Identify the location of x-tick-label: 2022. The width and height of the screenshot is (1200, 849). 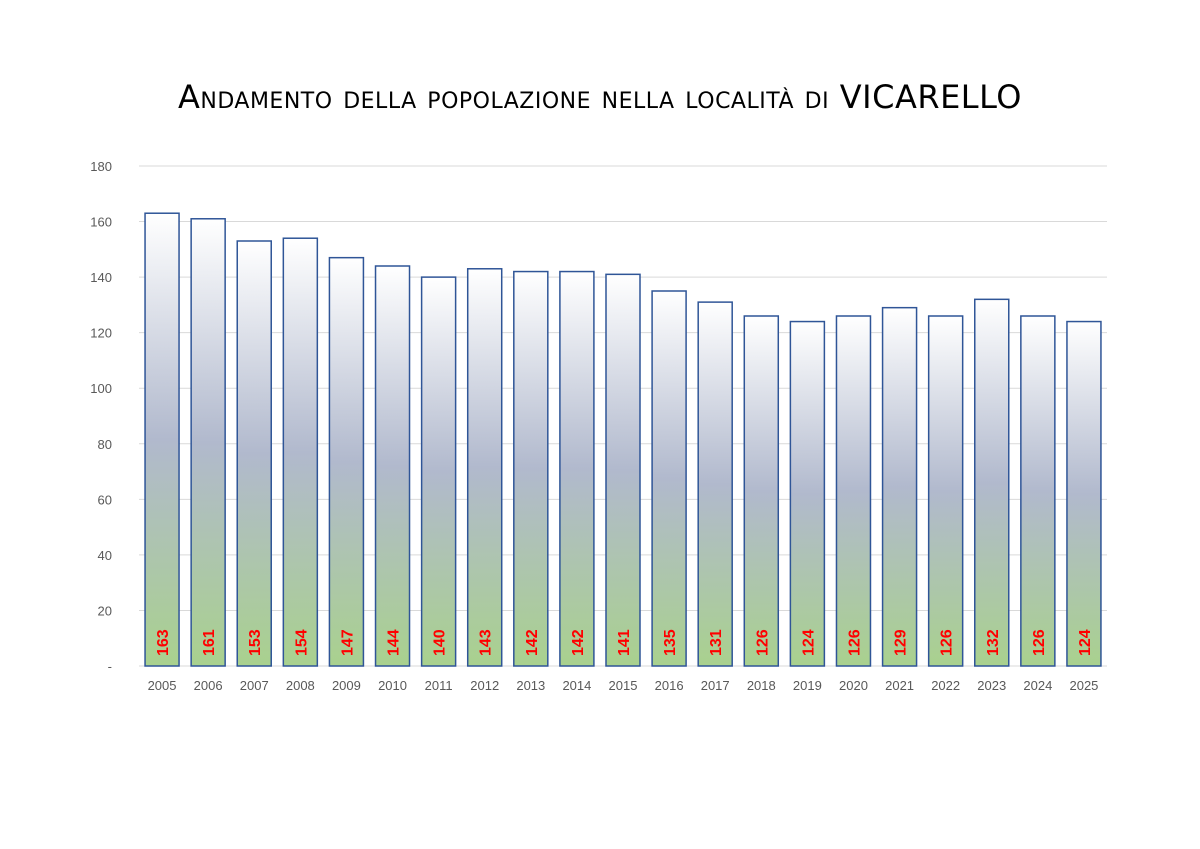
(945, 685).